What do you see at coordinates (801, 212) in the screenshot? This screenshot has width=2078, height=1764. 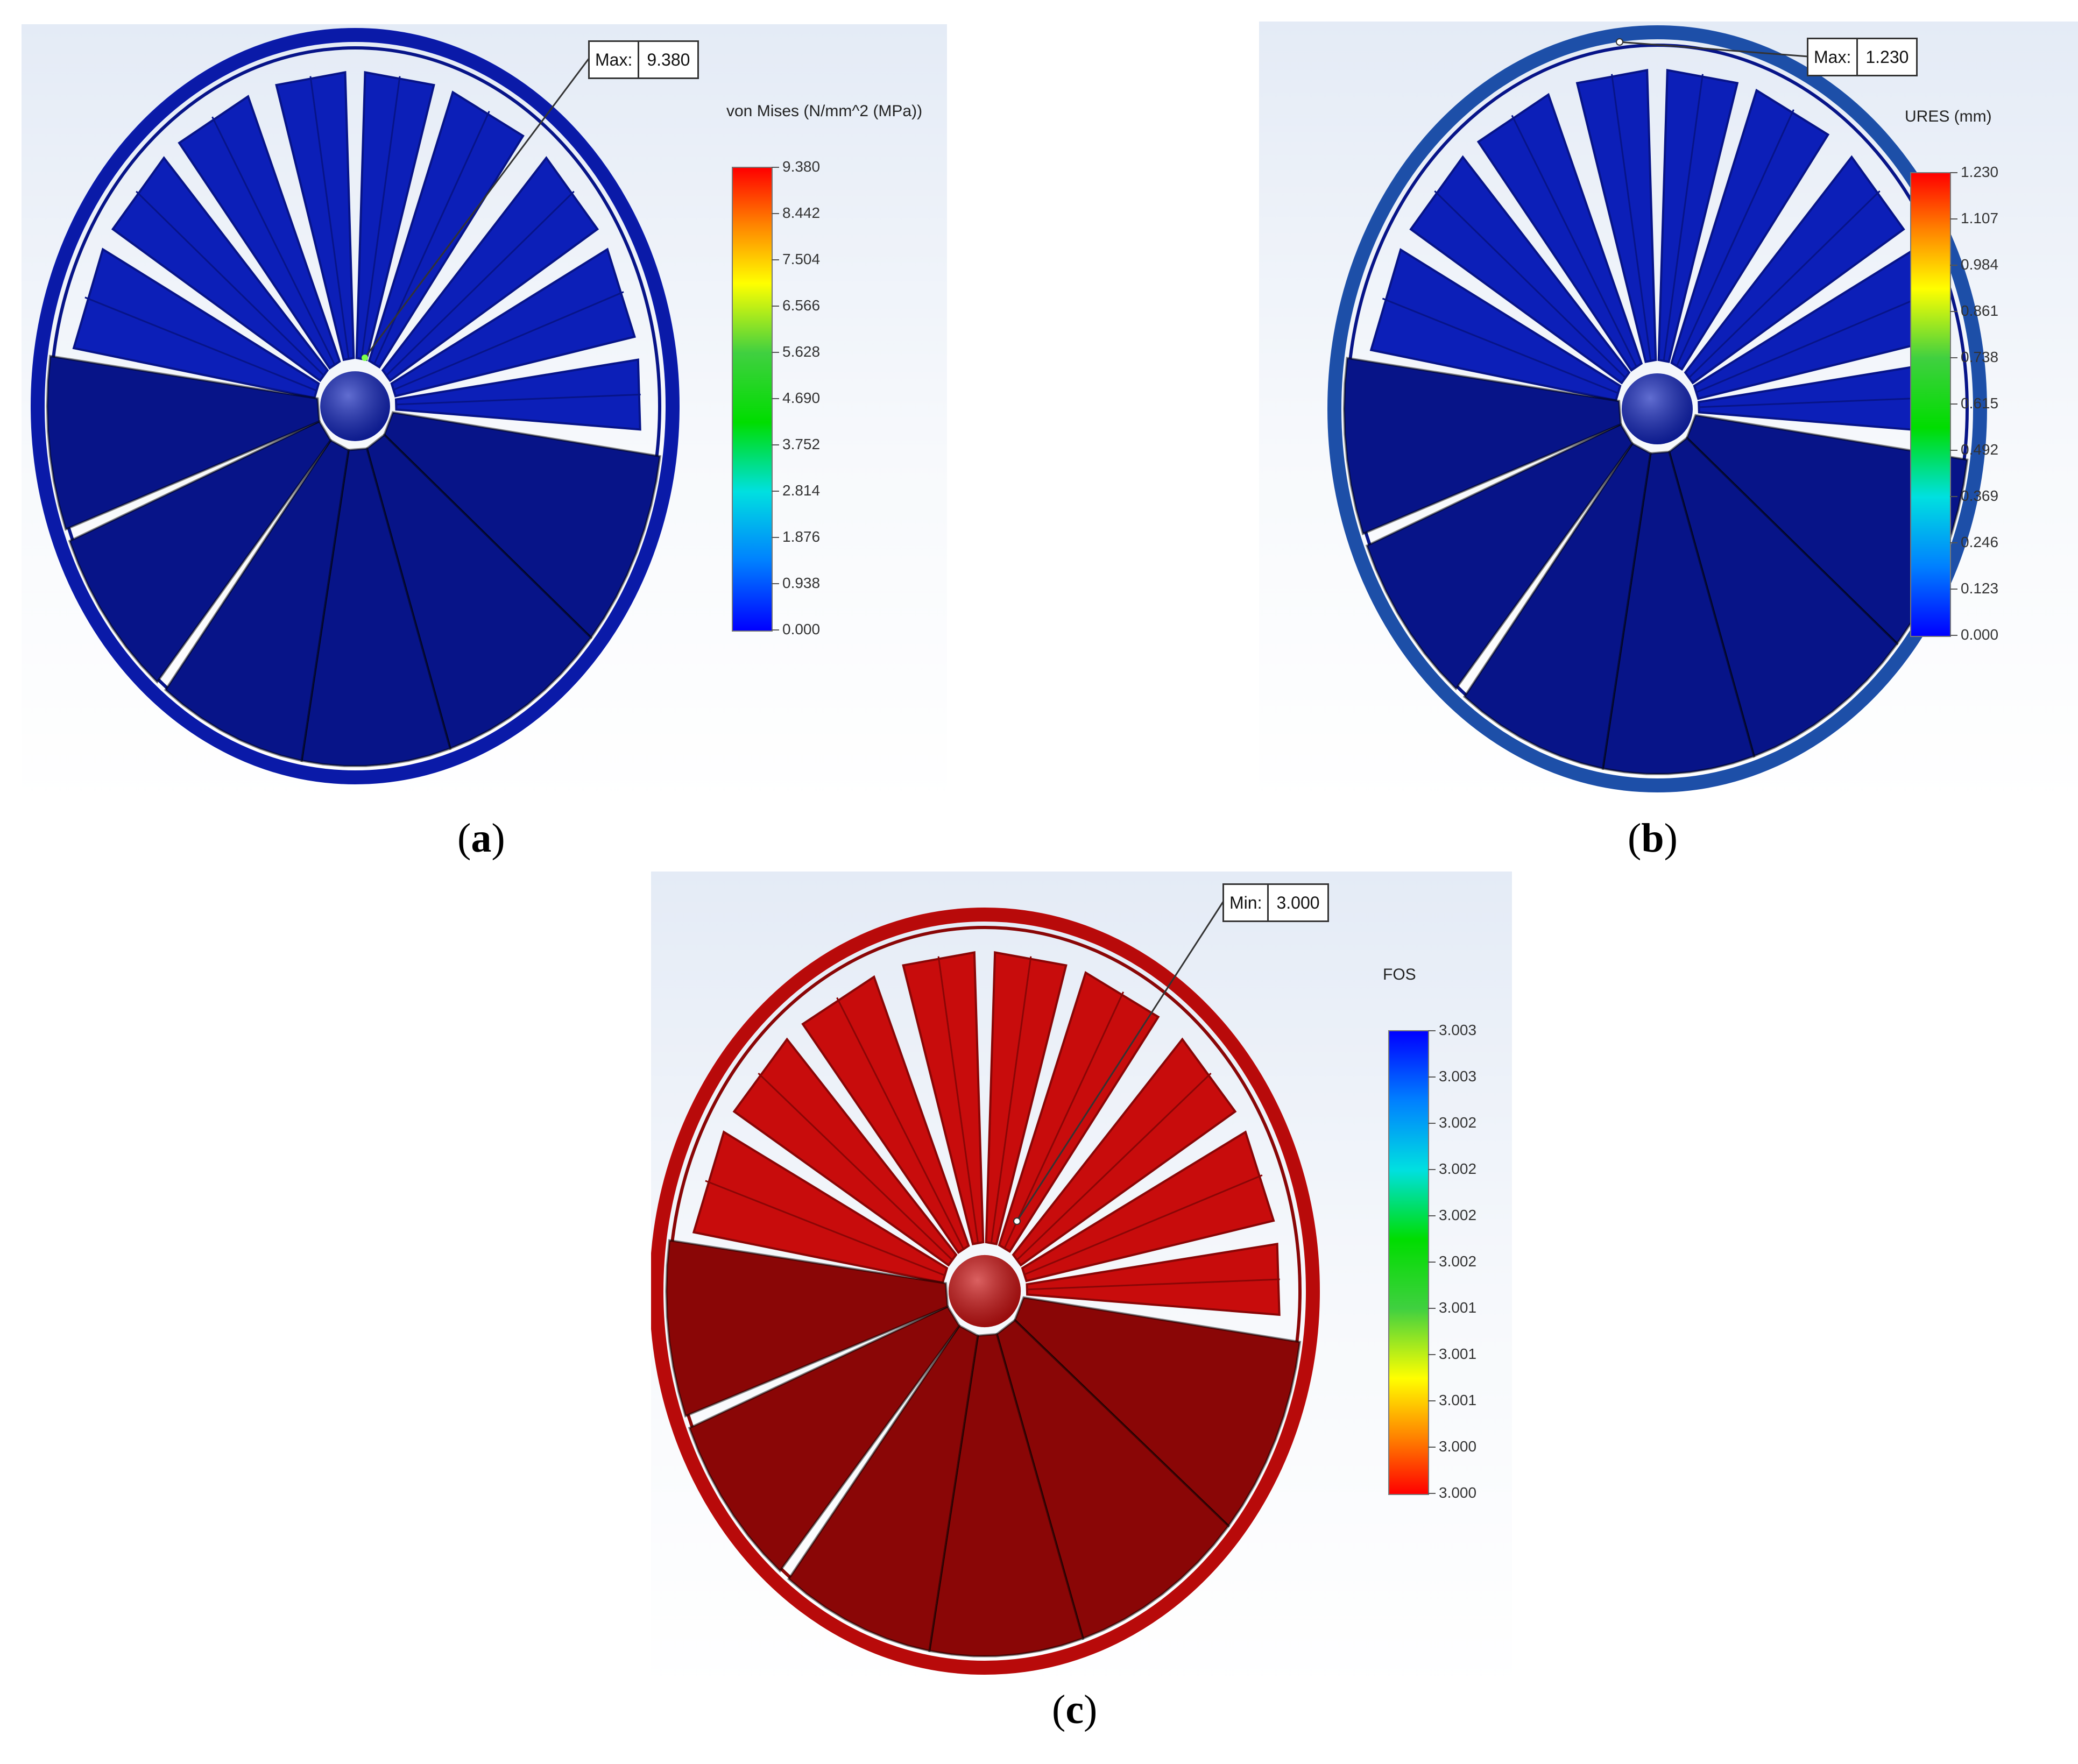 I see `legend-tick-label: 8.442` at bounding box center [801, 212].